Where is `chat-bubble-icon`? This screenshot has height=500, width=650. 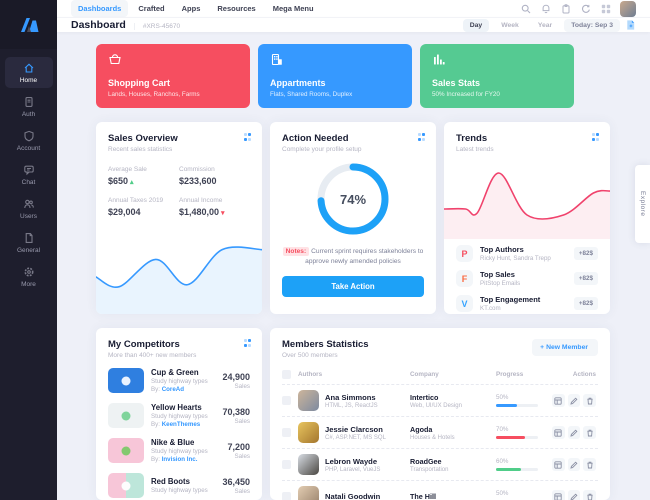
chat-bubble-icon is located at coordinates (28, 170).